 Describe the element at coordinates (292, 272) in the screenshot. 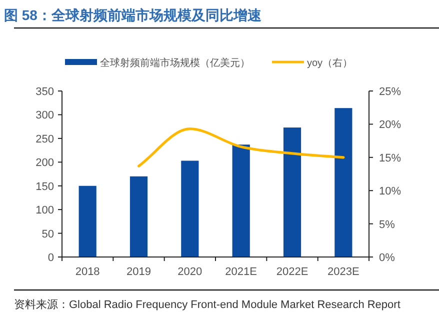

I see `x-tick-label: 2022E` at that location.